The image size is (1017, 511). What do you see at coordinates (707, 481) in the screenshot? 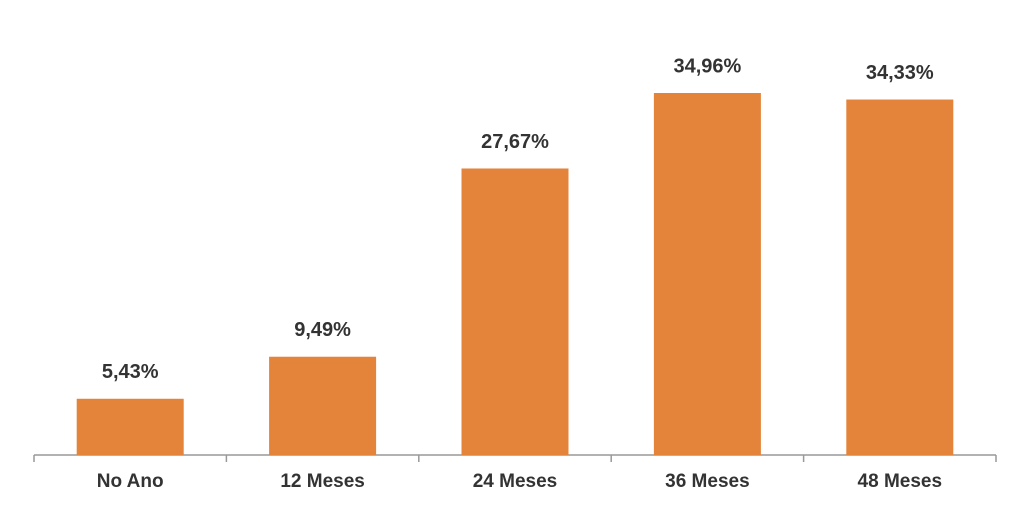
I see `x-tick-label: 36 Meses` at bounding box center [707, 481].